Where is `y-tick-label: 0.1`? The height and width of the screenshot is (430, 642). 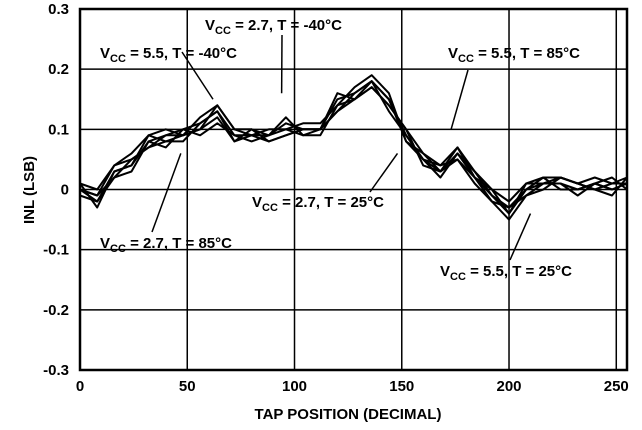 y-tick-label: 0.1 is located at coordinates (58, 129).